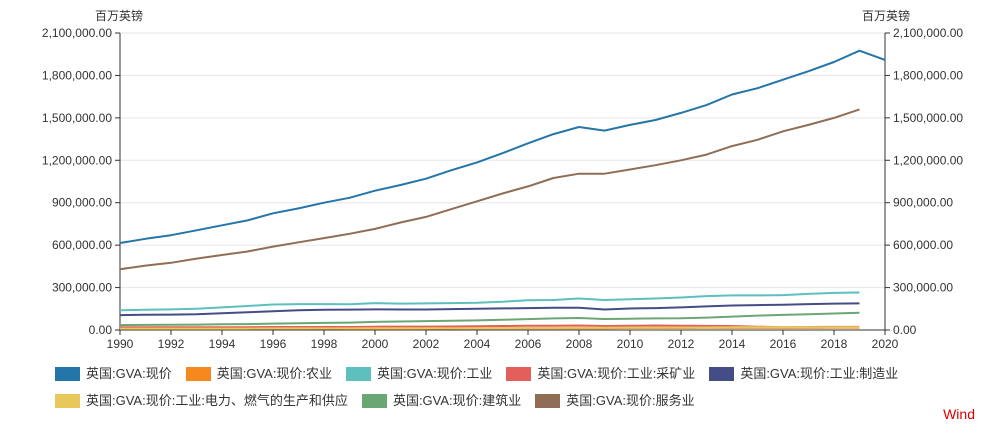 The image size is (1005, 434). I want to click on y-tick-label-left: 300,000.00, so click(82, 288).